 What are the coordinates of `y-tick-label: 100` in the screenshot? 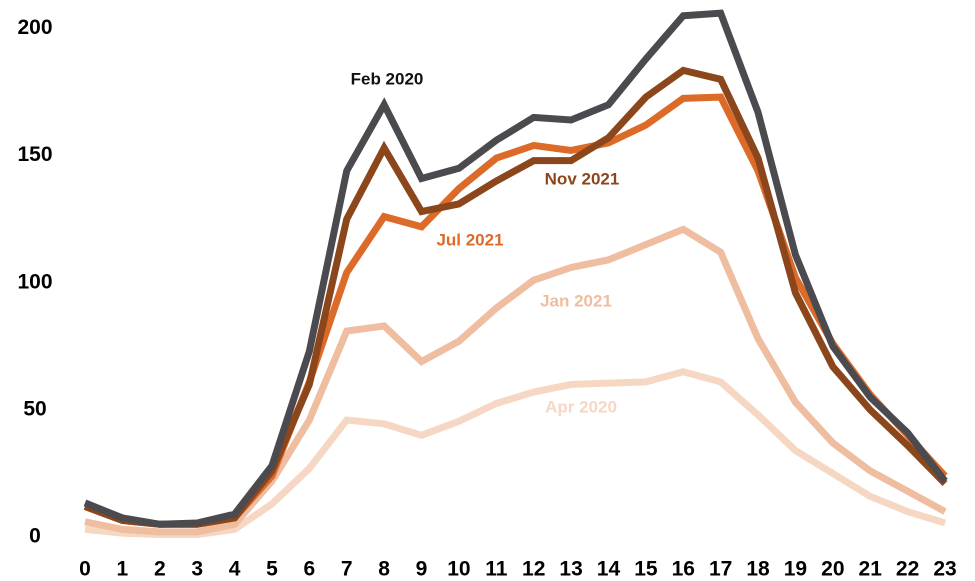 It's located at (34, 281).